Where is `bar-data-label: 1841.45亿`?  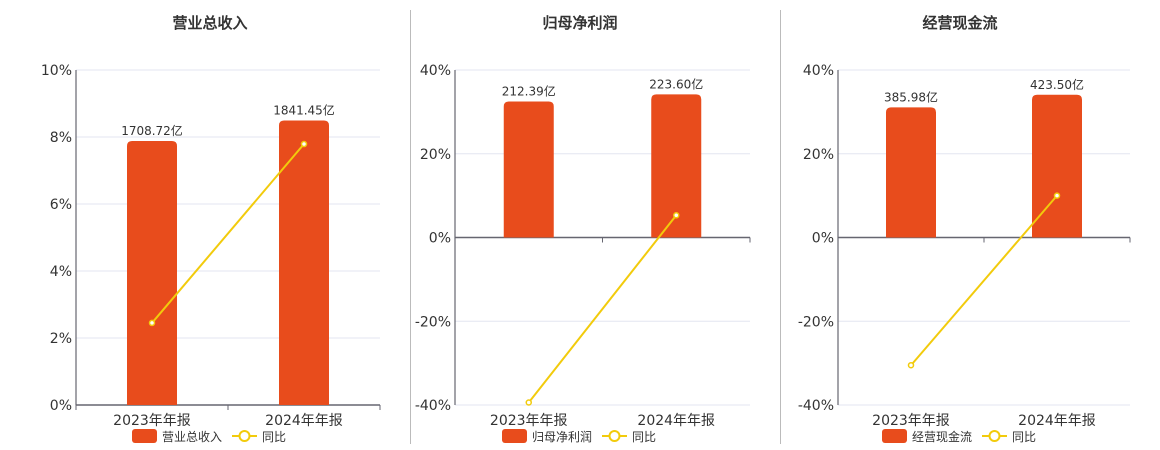
bar-data-label: 1841.45亿 is located at coordinates (304, 109).